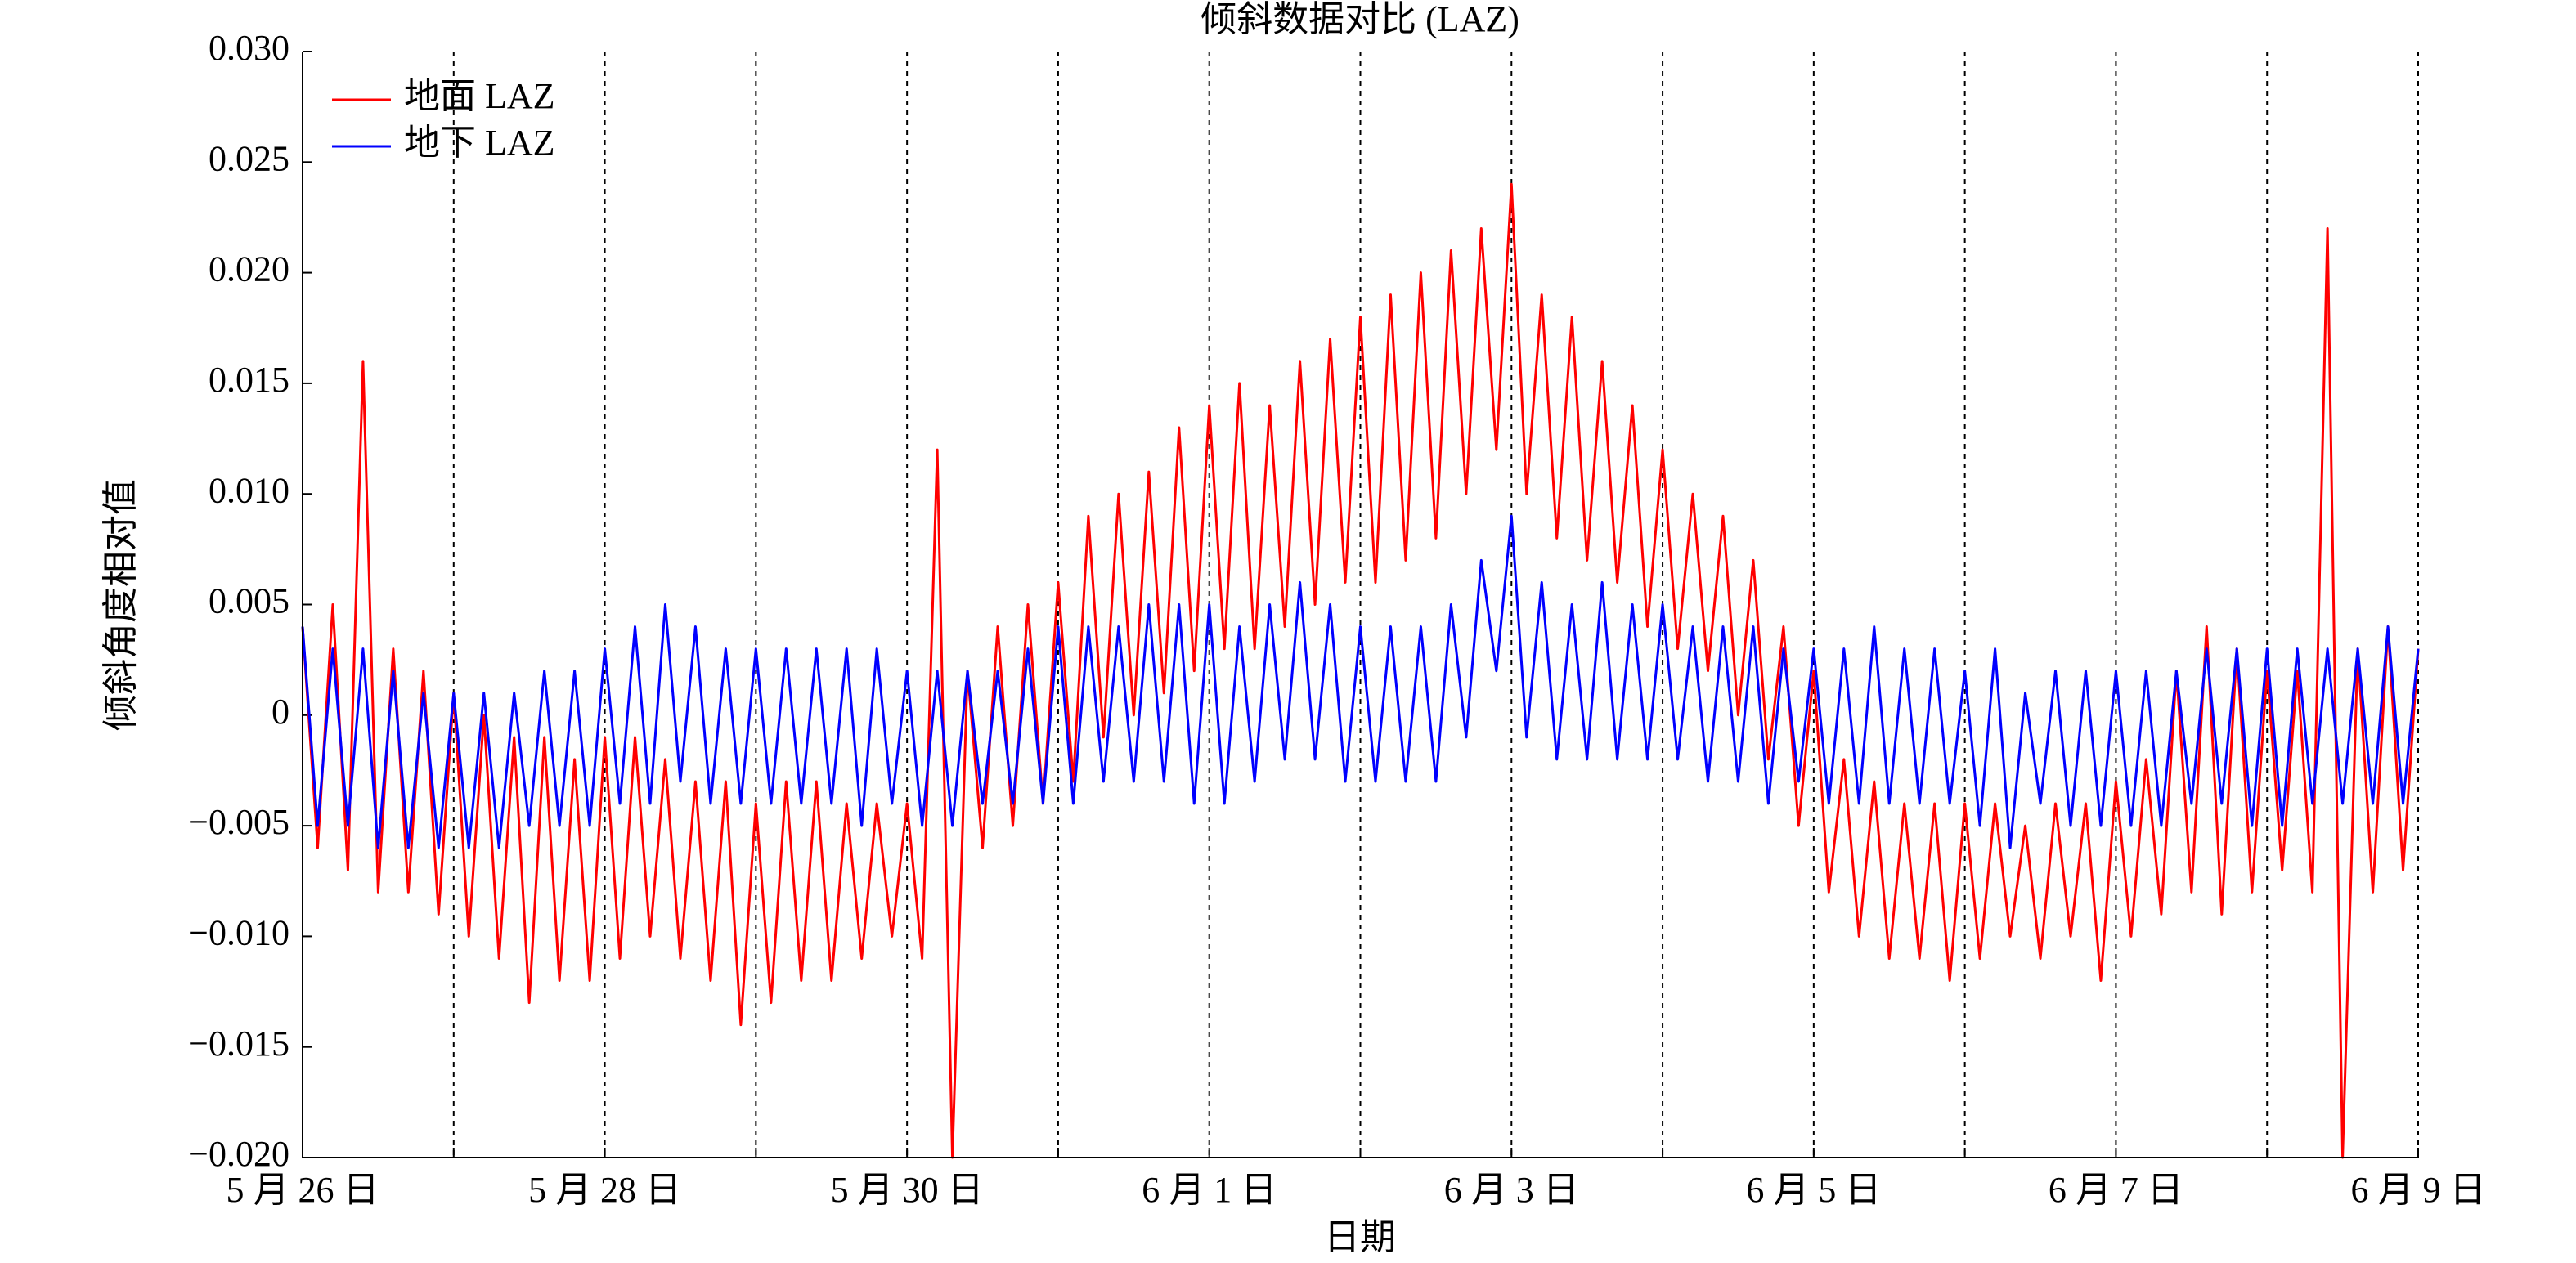 This screenshot has height=1263, width=2576. I want to click on y-tick-label: 0.005, so click(249, 601).